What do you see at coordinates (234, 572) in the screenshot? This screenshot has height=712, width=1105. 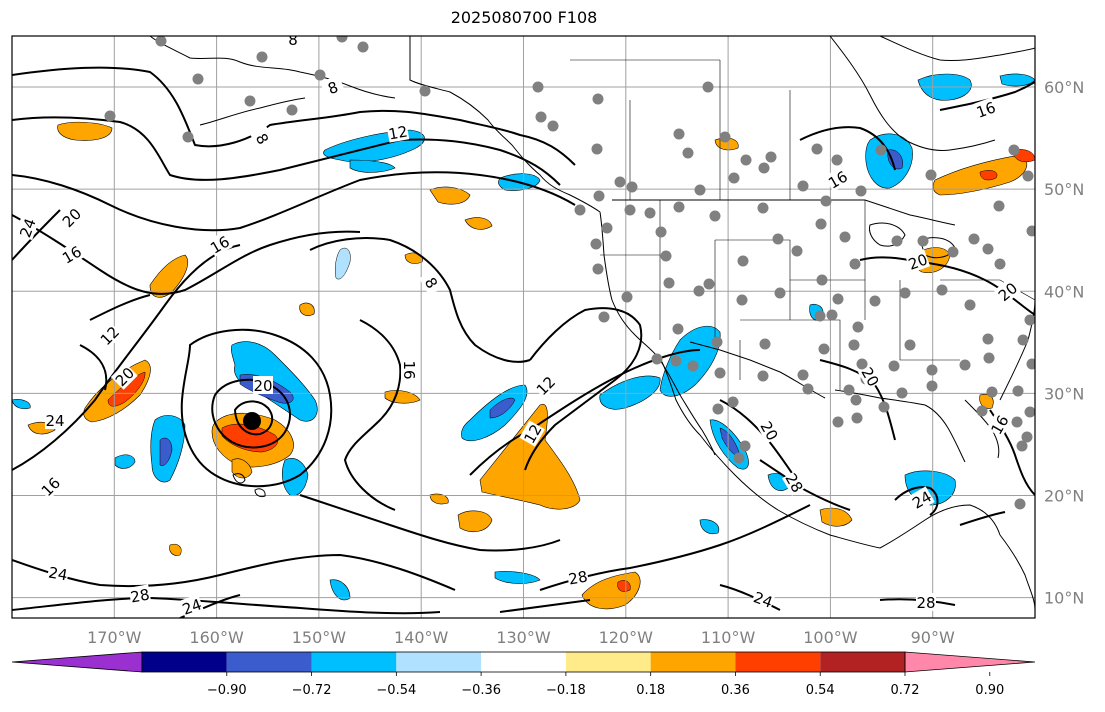 I see `contour-24-south` at bounding box center [234, 572].